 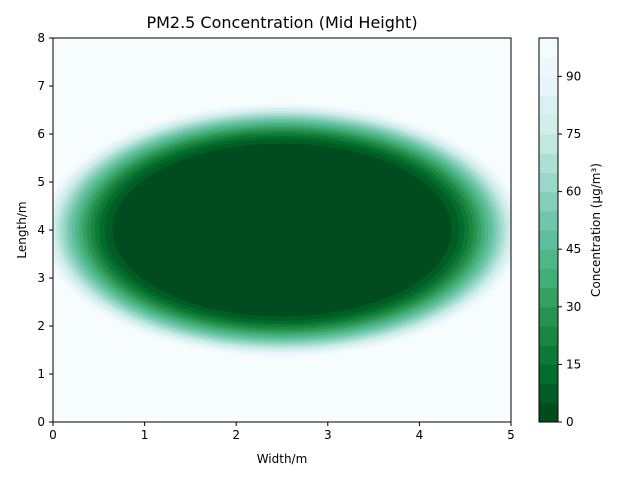 What do you see at coordinates (22, 229) in the screenshot?
I see `y-axis-label: Length/m` at bounding box center [22, 229].